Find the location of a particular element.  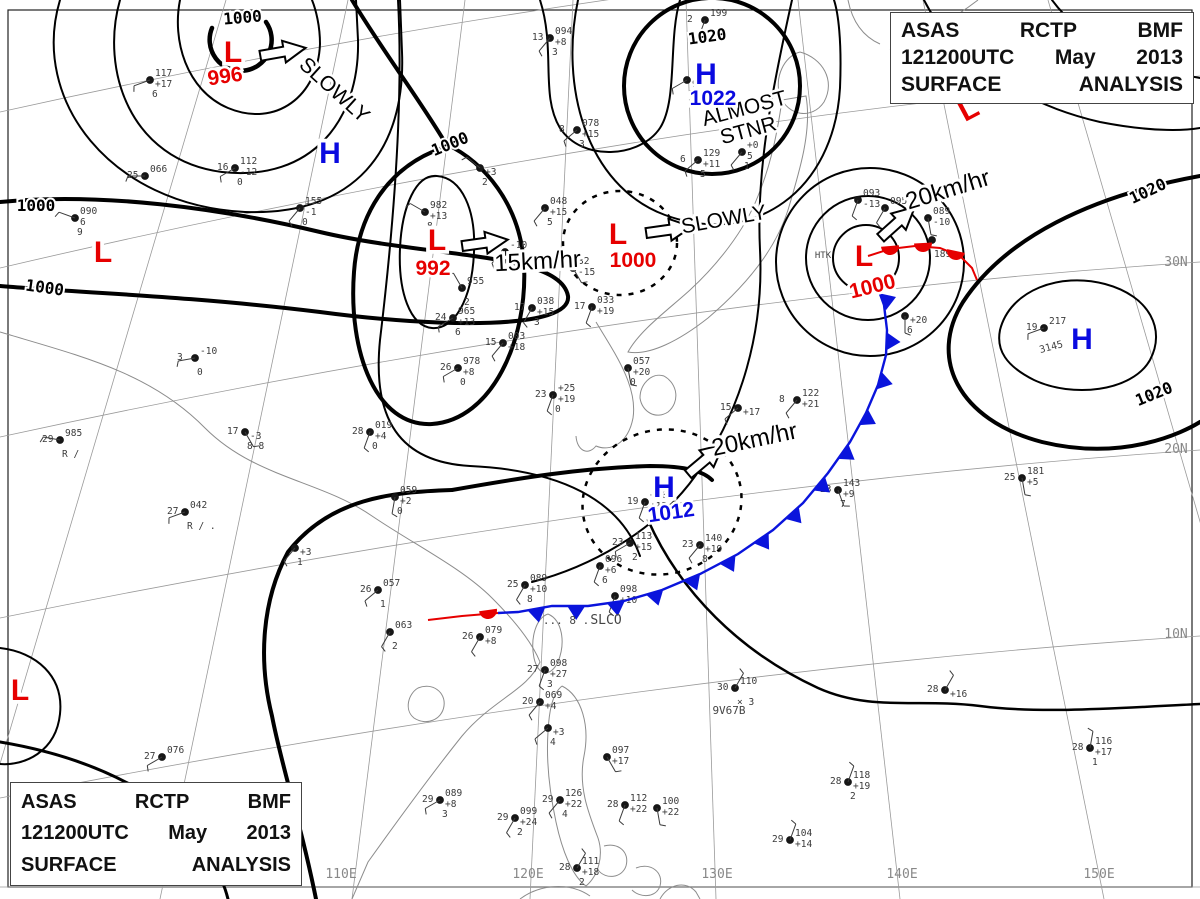

station-cloud-value: 26 is located at coordinates (446, 367).